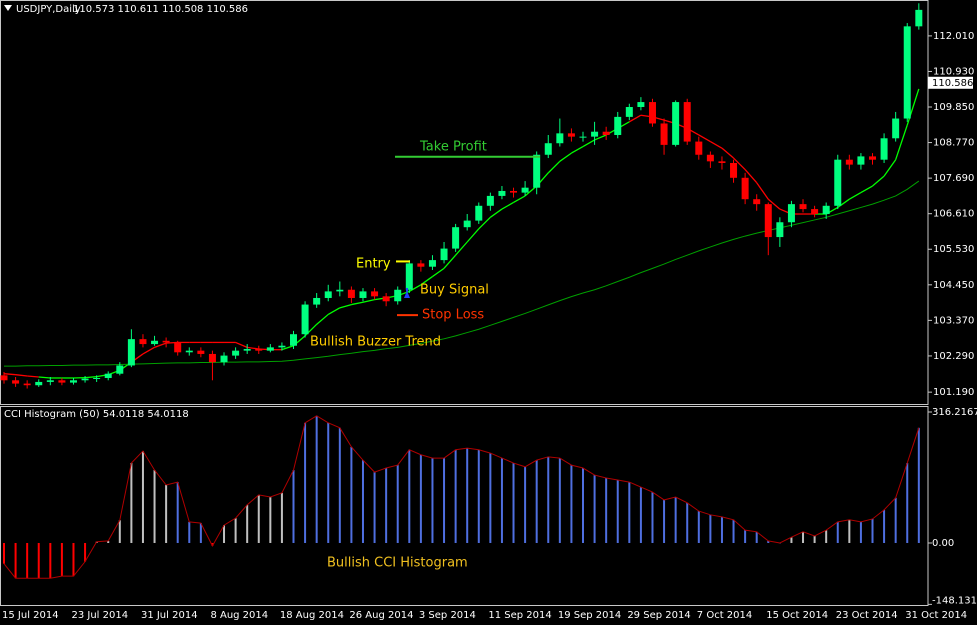 Image resolution: width=977 pixels, height=625 pixels. I want to click on y-tick-label: 107.690, so click(953, 178).